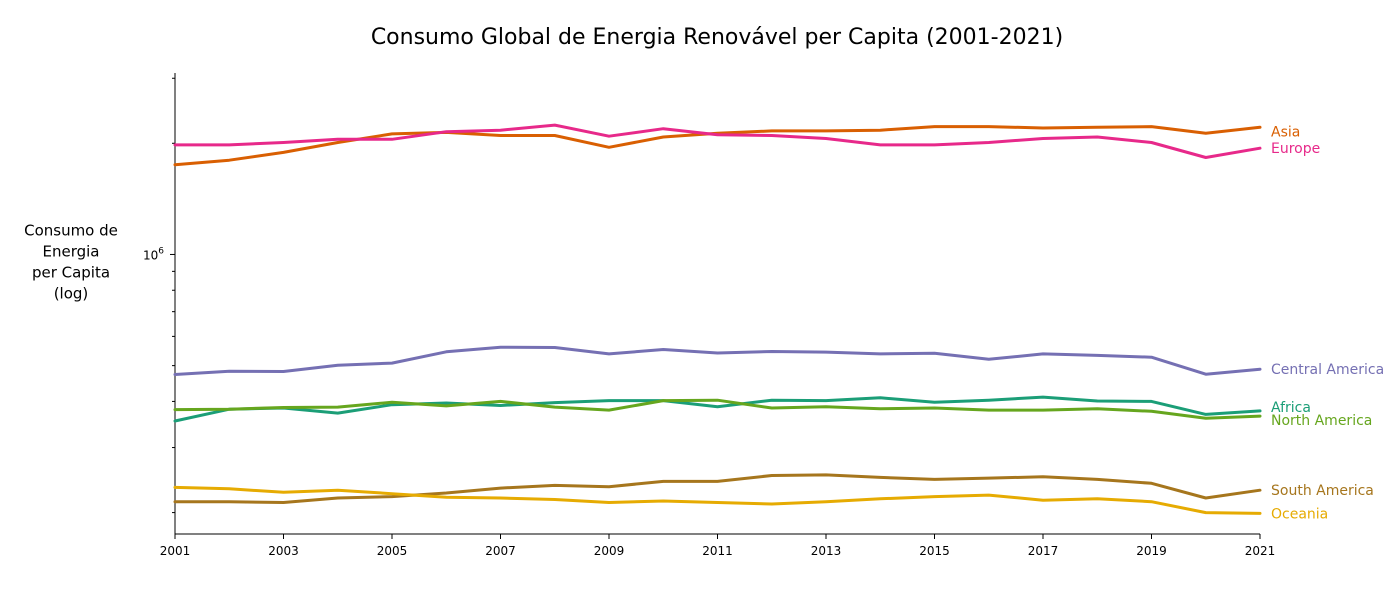 The width and height of the screenshot is (1400, 600). Describe the element at coordinates (71, 231) in the screenshot. I see `y-axis-label-line: Consumo de` at that location.